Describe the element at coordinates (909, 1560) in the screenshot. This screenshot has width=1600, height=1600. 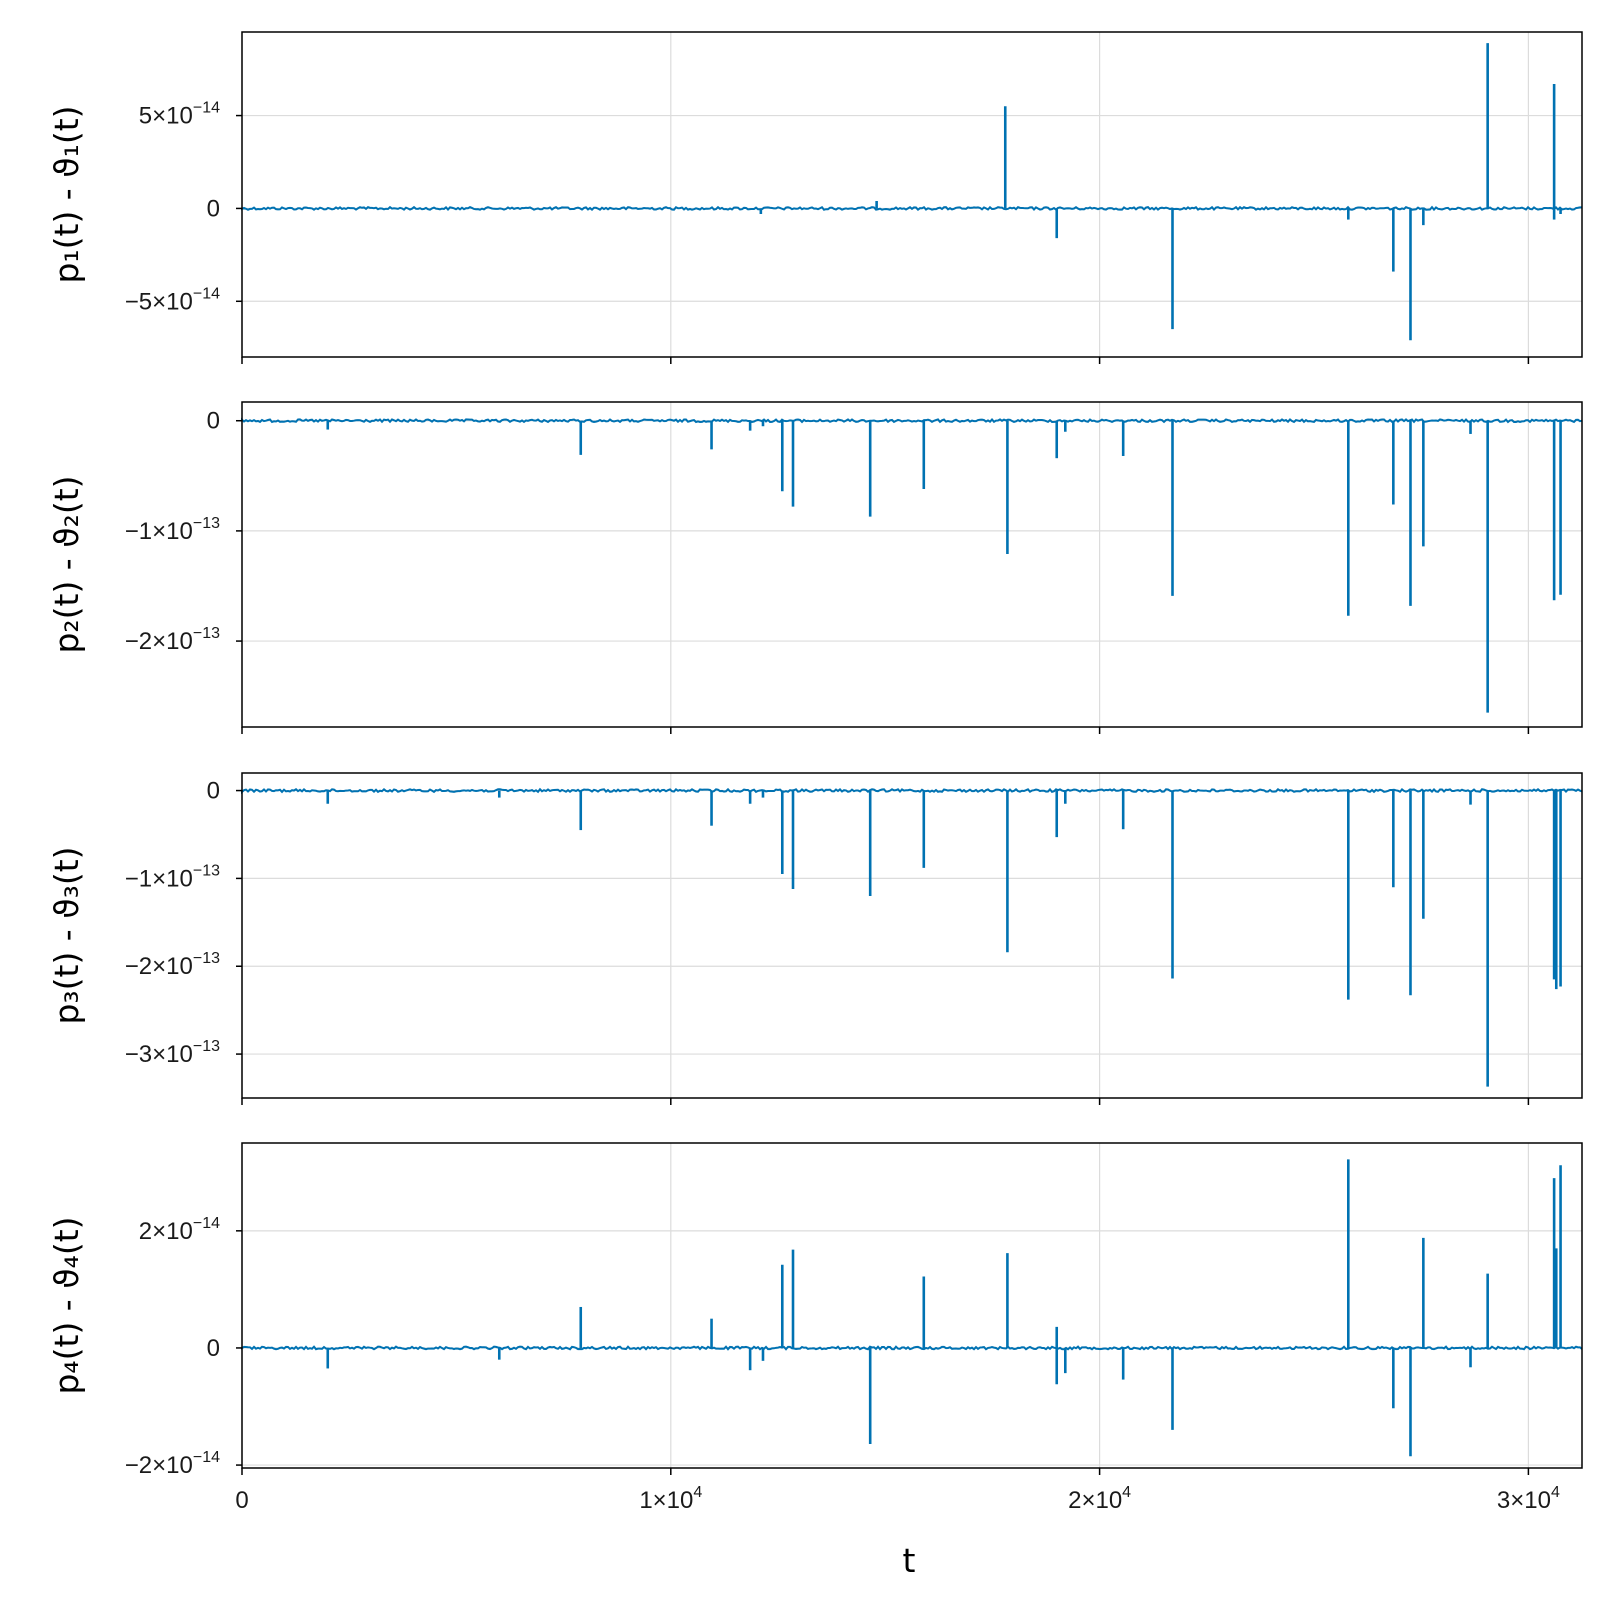
I see `x-axis-title: t` at that location.